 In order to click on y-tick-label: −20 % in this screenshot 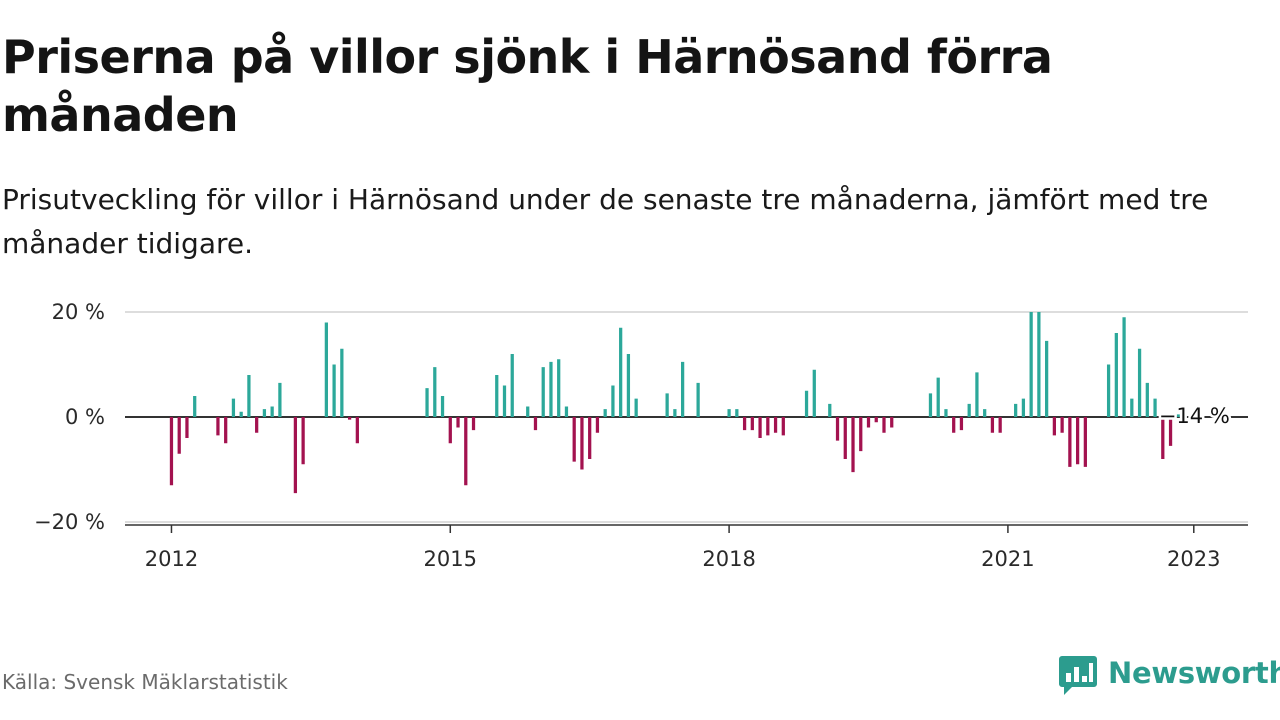, I will do `click(69, 522)`.